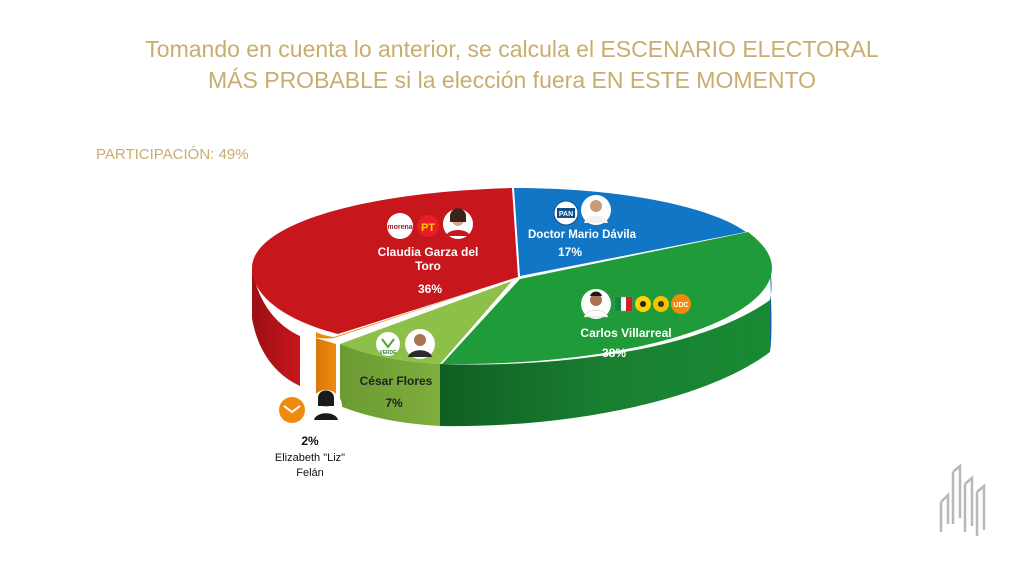 The height and width of the screenshot is (576, 1024). Describe the element at coordinates (310, 441) in the screenshot. I see `slice-label-liz-pct: 2%` at that location.